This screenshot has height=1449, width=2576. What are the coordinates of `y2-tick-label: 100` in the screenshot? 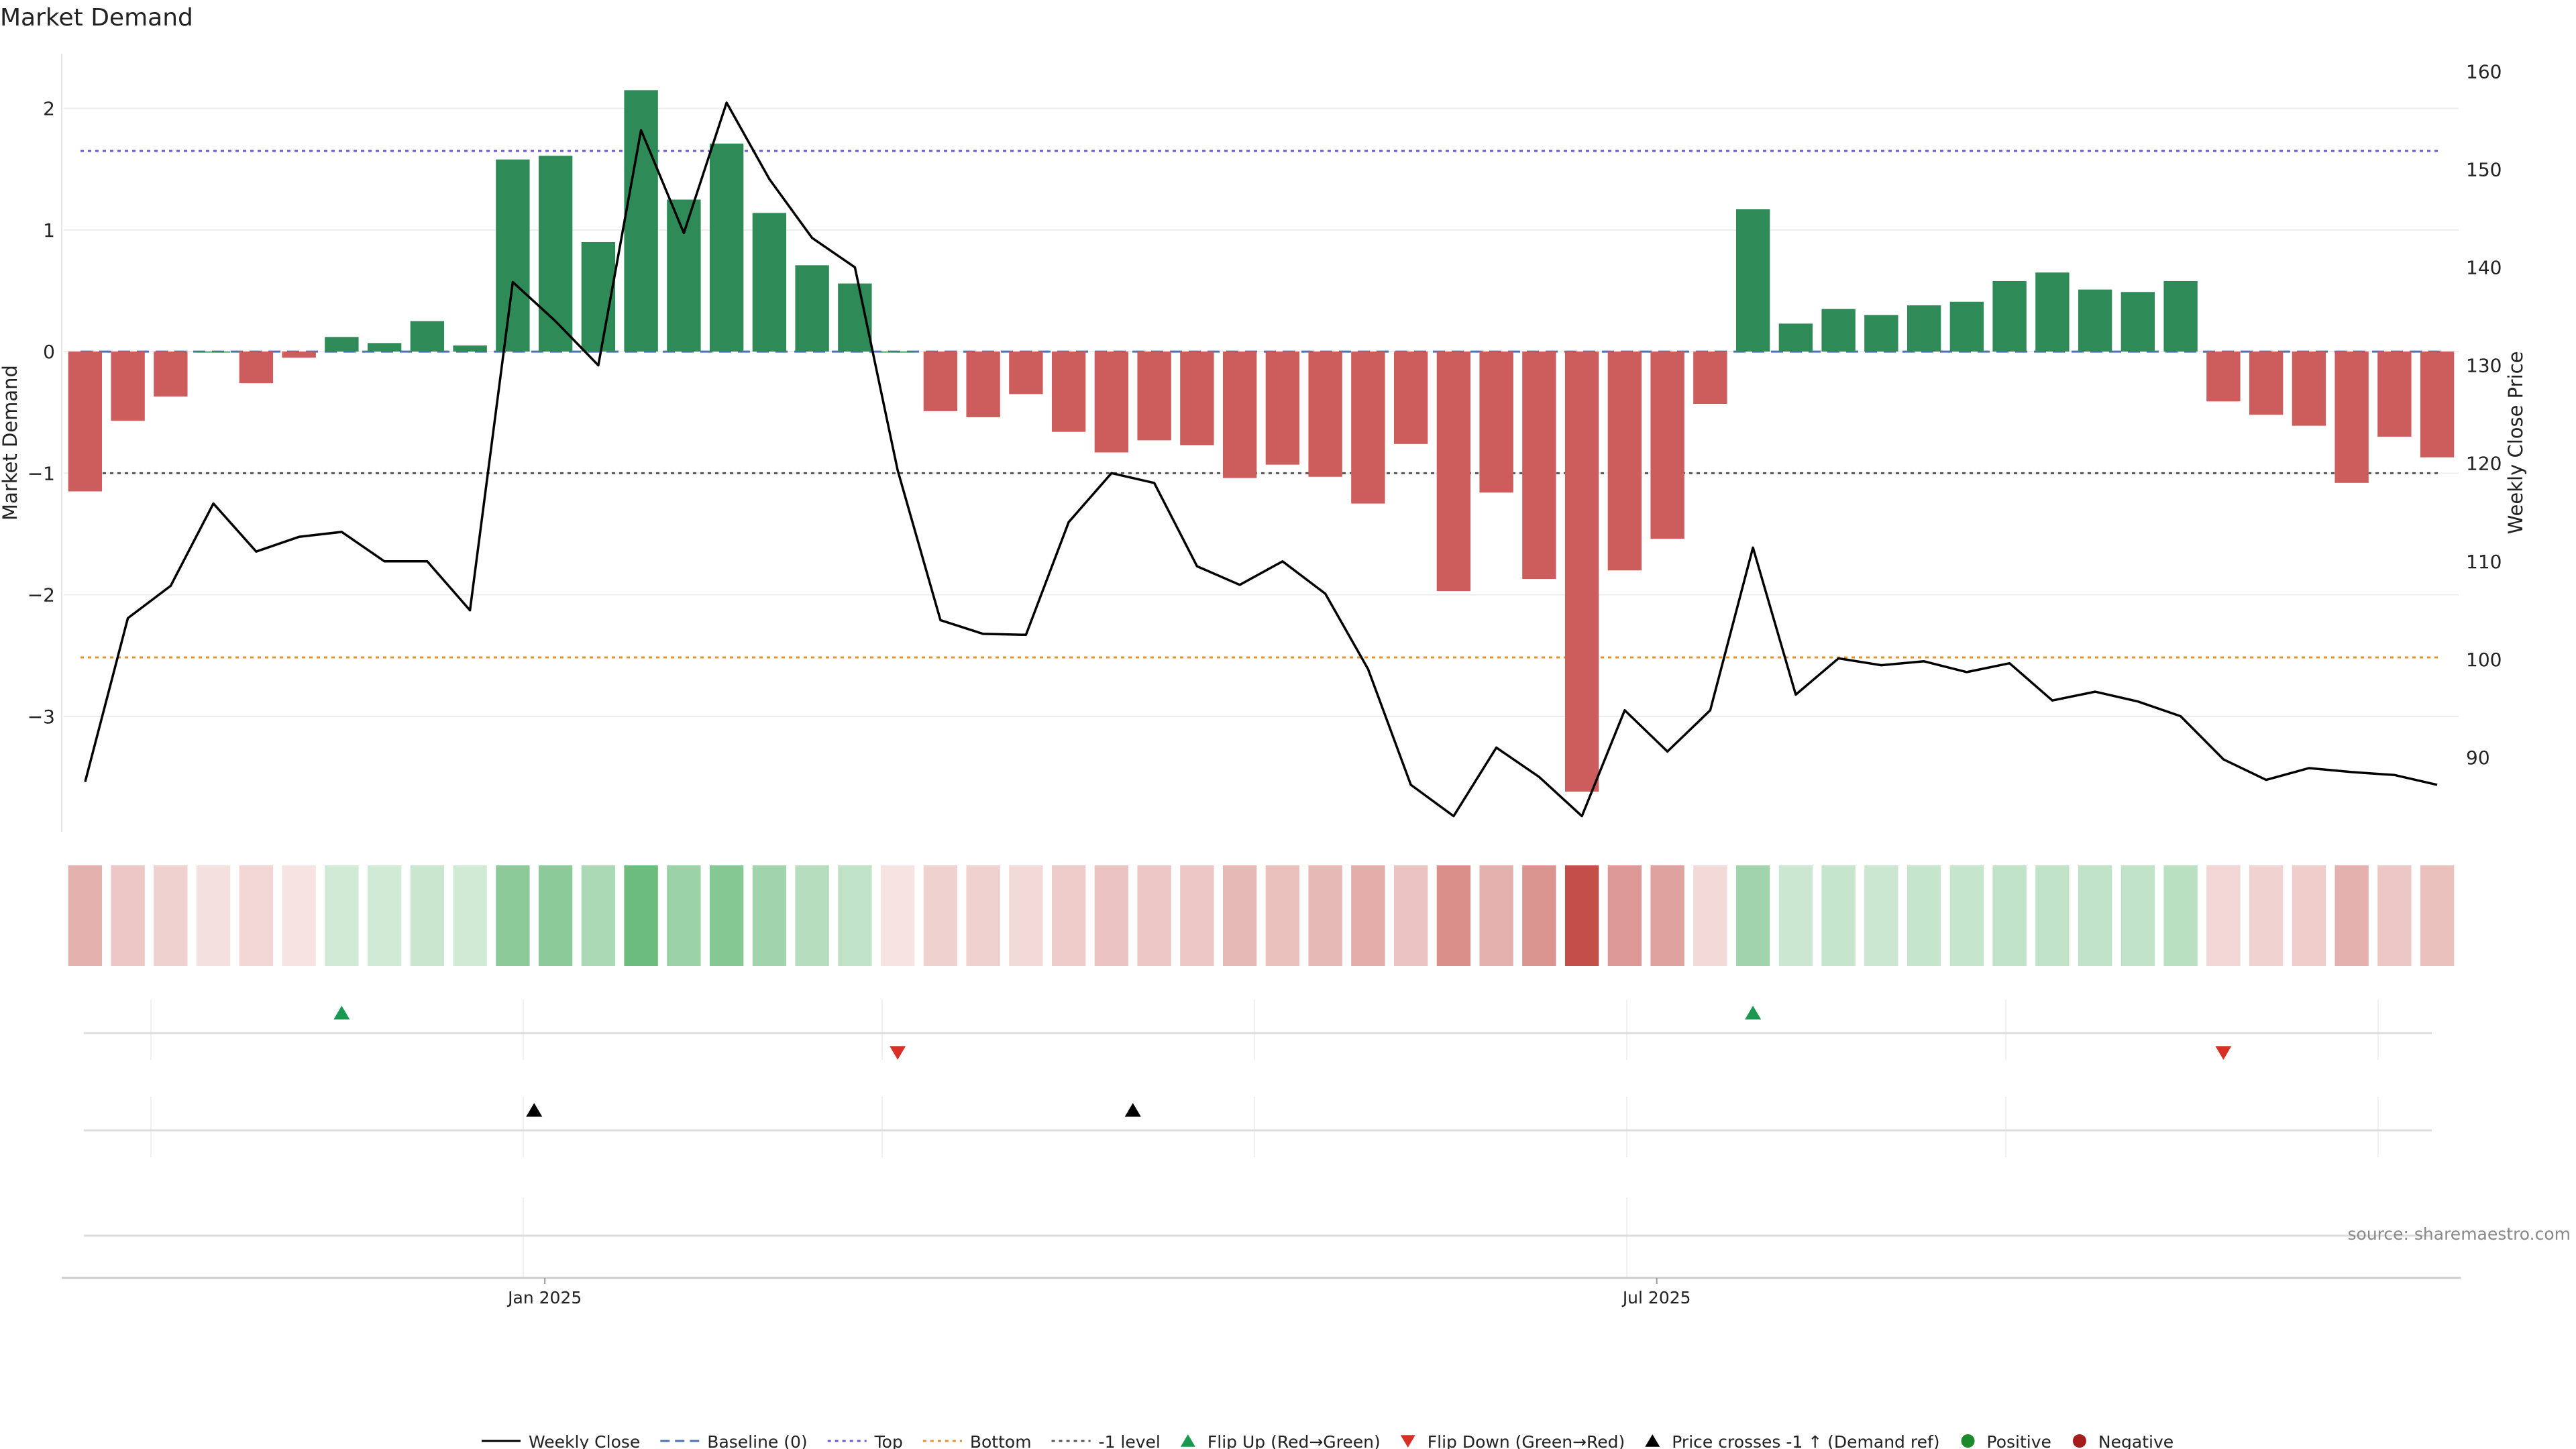 It's located at (2484, 660).